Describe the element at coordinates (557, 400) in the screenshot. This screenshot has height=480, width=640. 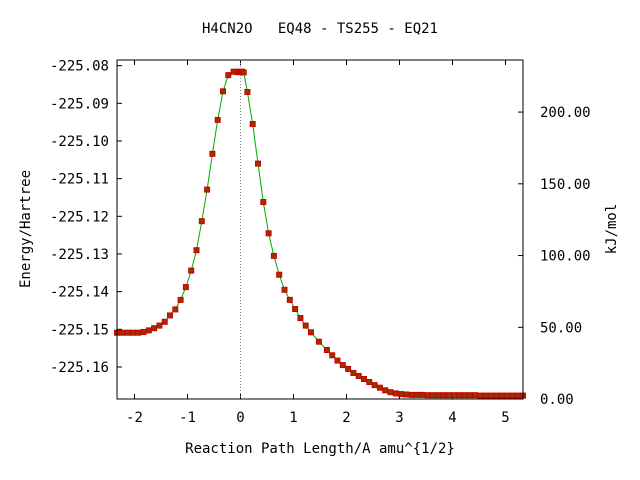
I see `y2-tick-label: 0.00` at that location.